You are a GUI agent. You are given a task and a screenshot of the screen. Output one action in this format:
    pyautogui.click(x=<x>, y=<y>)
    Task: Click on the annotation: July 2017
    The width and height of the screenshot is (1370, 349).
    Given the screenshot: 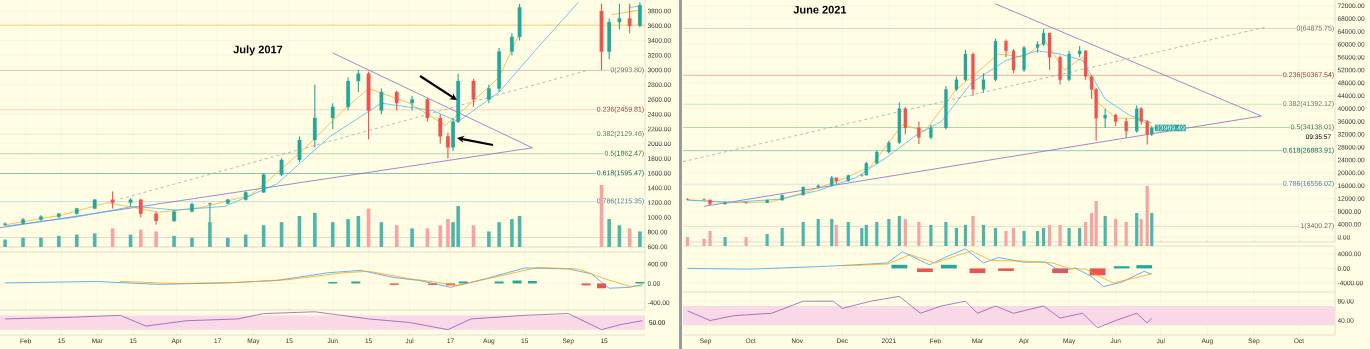 What is the action you would take?
    pyautogui.click(x=258, y=50)
    